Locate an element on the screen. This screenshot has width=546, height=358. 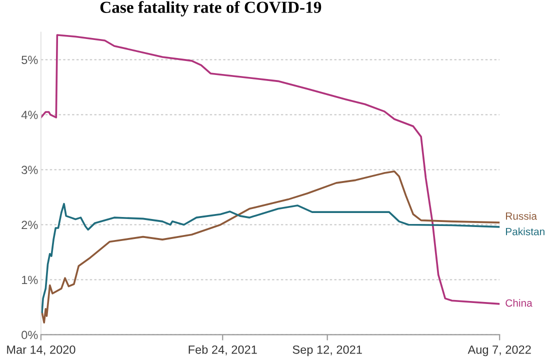
chart-title: Case fatality rate of COVID-19 is located at coordinates (211, 8).